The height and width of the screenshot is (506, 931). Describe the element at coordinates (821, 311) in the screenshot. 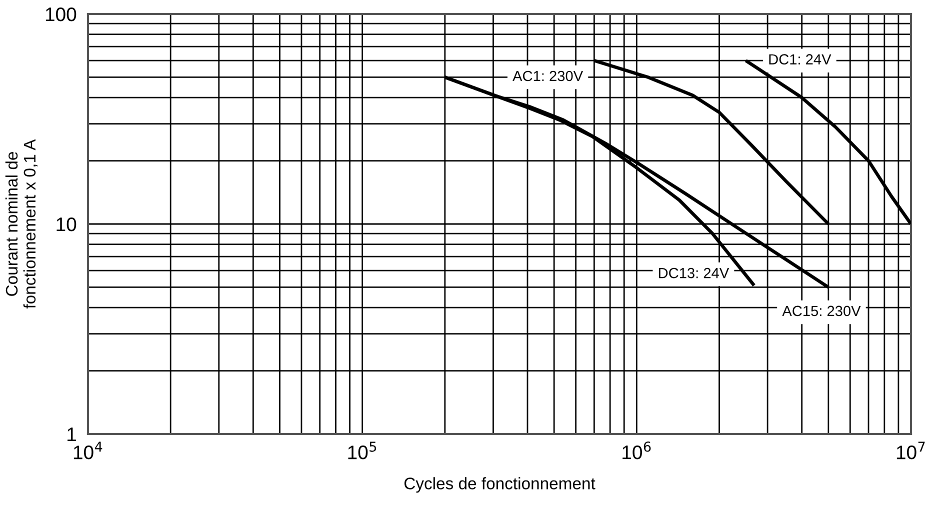

I see `series-label: AC15: 230V` at that location.